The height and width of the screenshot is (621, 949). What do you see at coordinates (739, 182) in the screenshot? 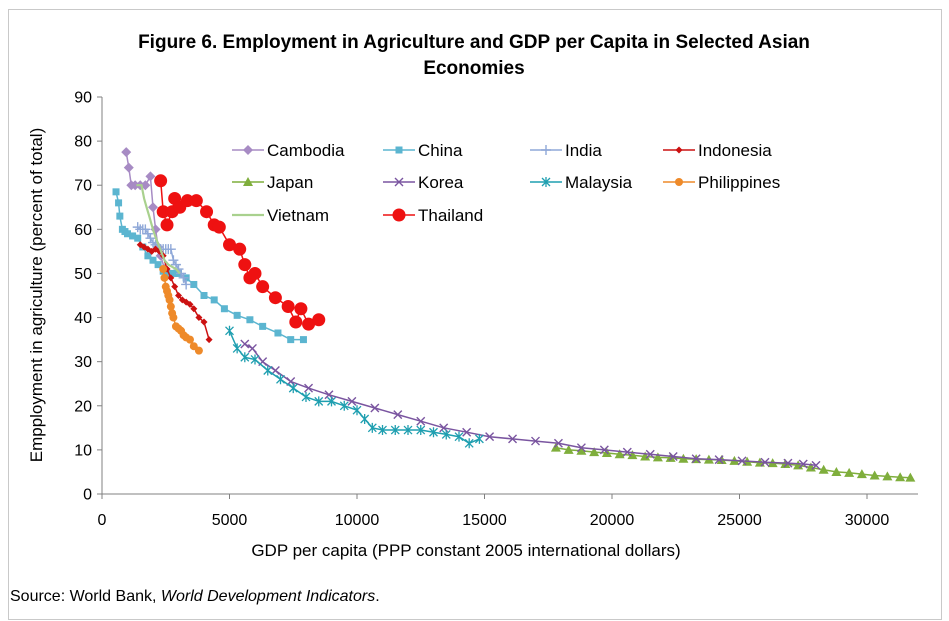
I see `legend-label-philippines: Philippines` at bounding box center [739, 182].